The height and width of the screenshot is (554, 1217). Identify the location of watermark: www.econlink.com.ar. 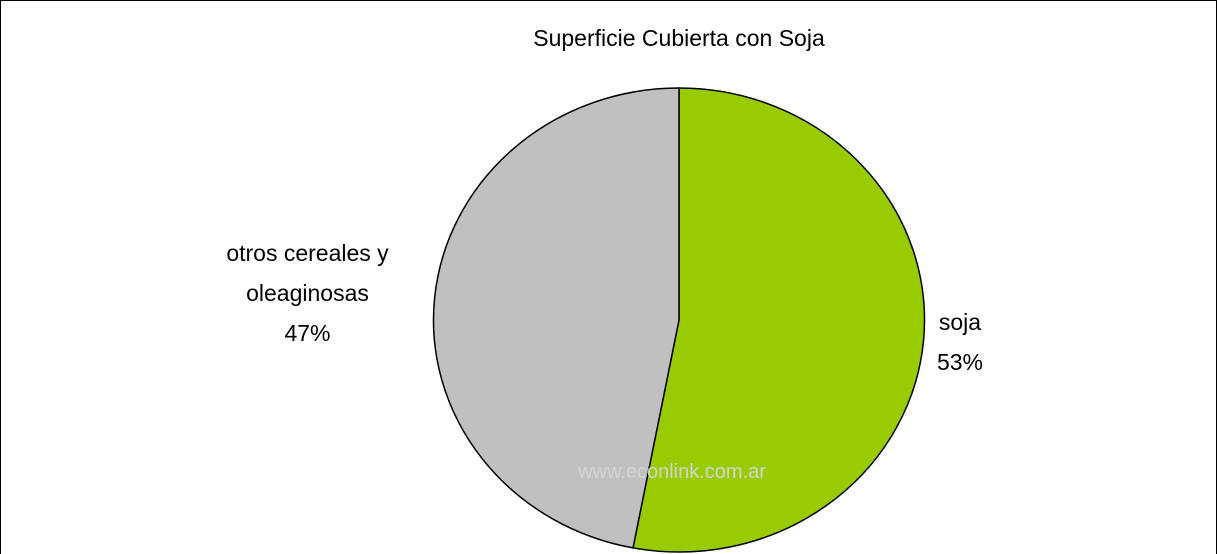
(671, 472).